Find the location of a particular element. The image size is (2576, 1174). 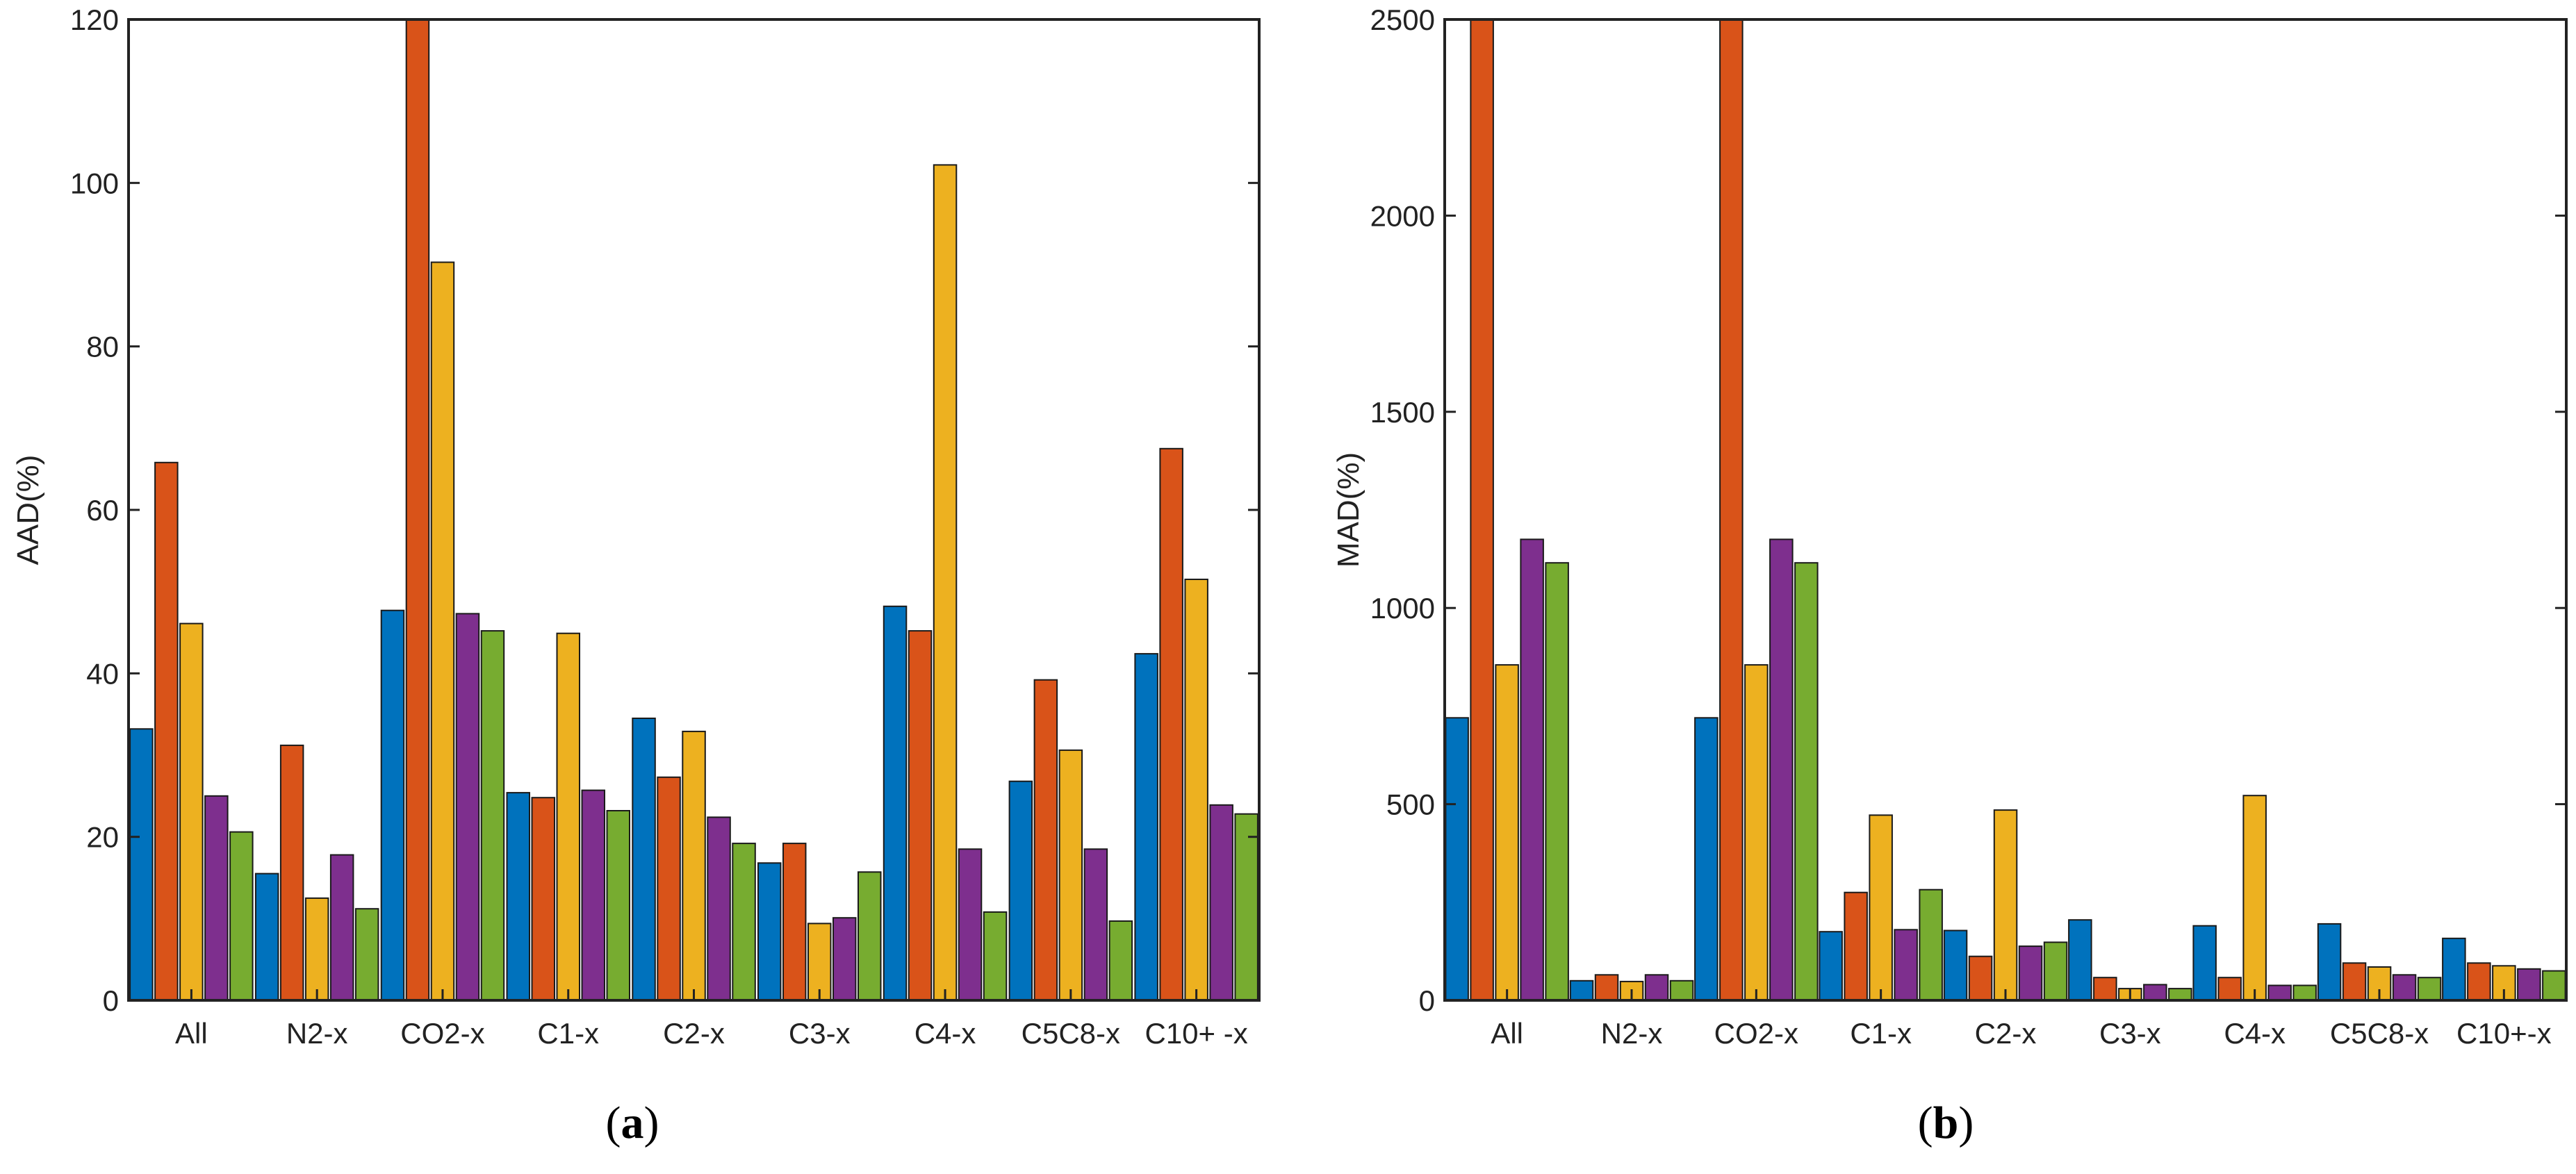

caption-letter: a is located at coordinates (632, 1123).